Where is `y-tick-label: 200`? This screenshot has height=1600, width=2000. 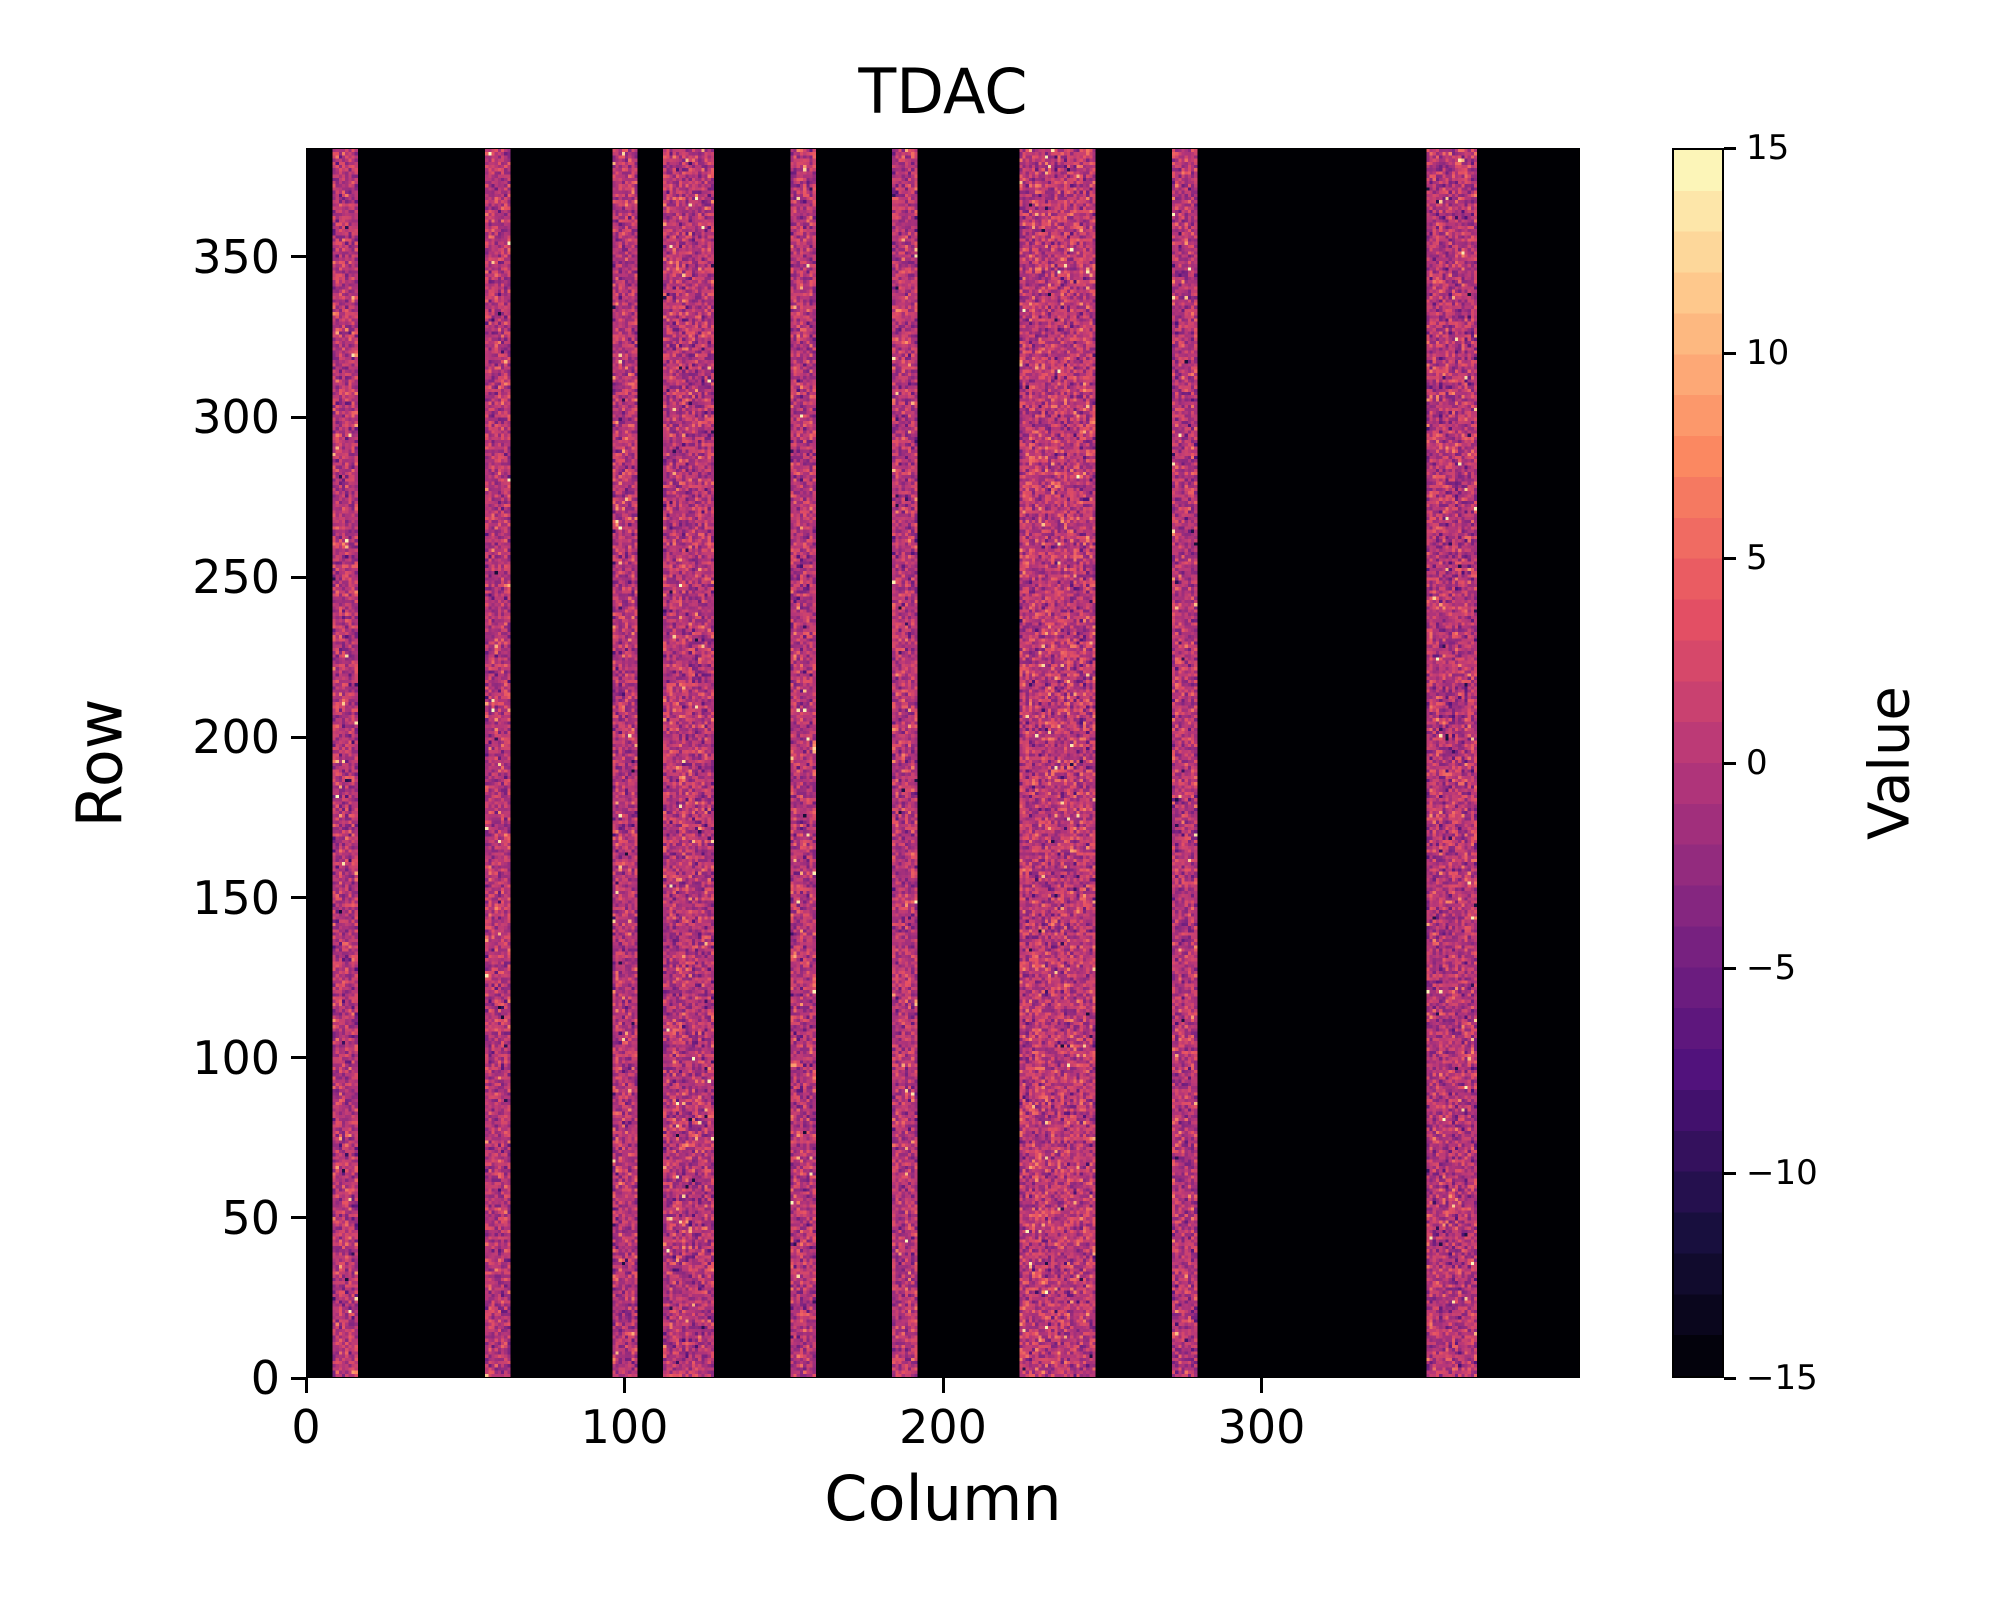 y-tick-label: 200 is located at coordinates (236, 737).